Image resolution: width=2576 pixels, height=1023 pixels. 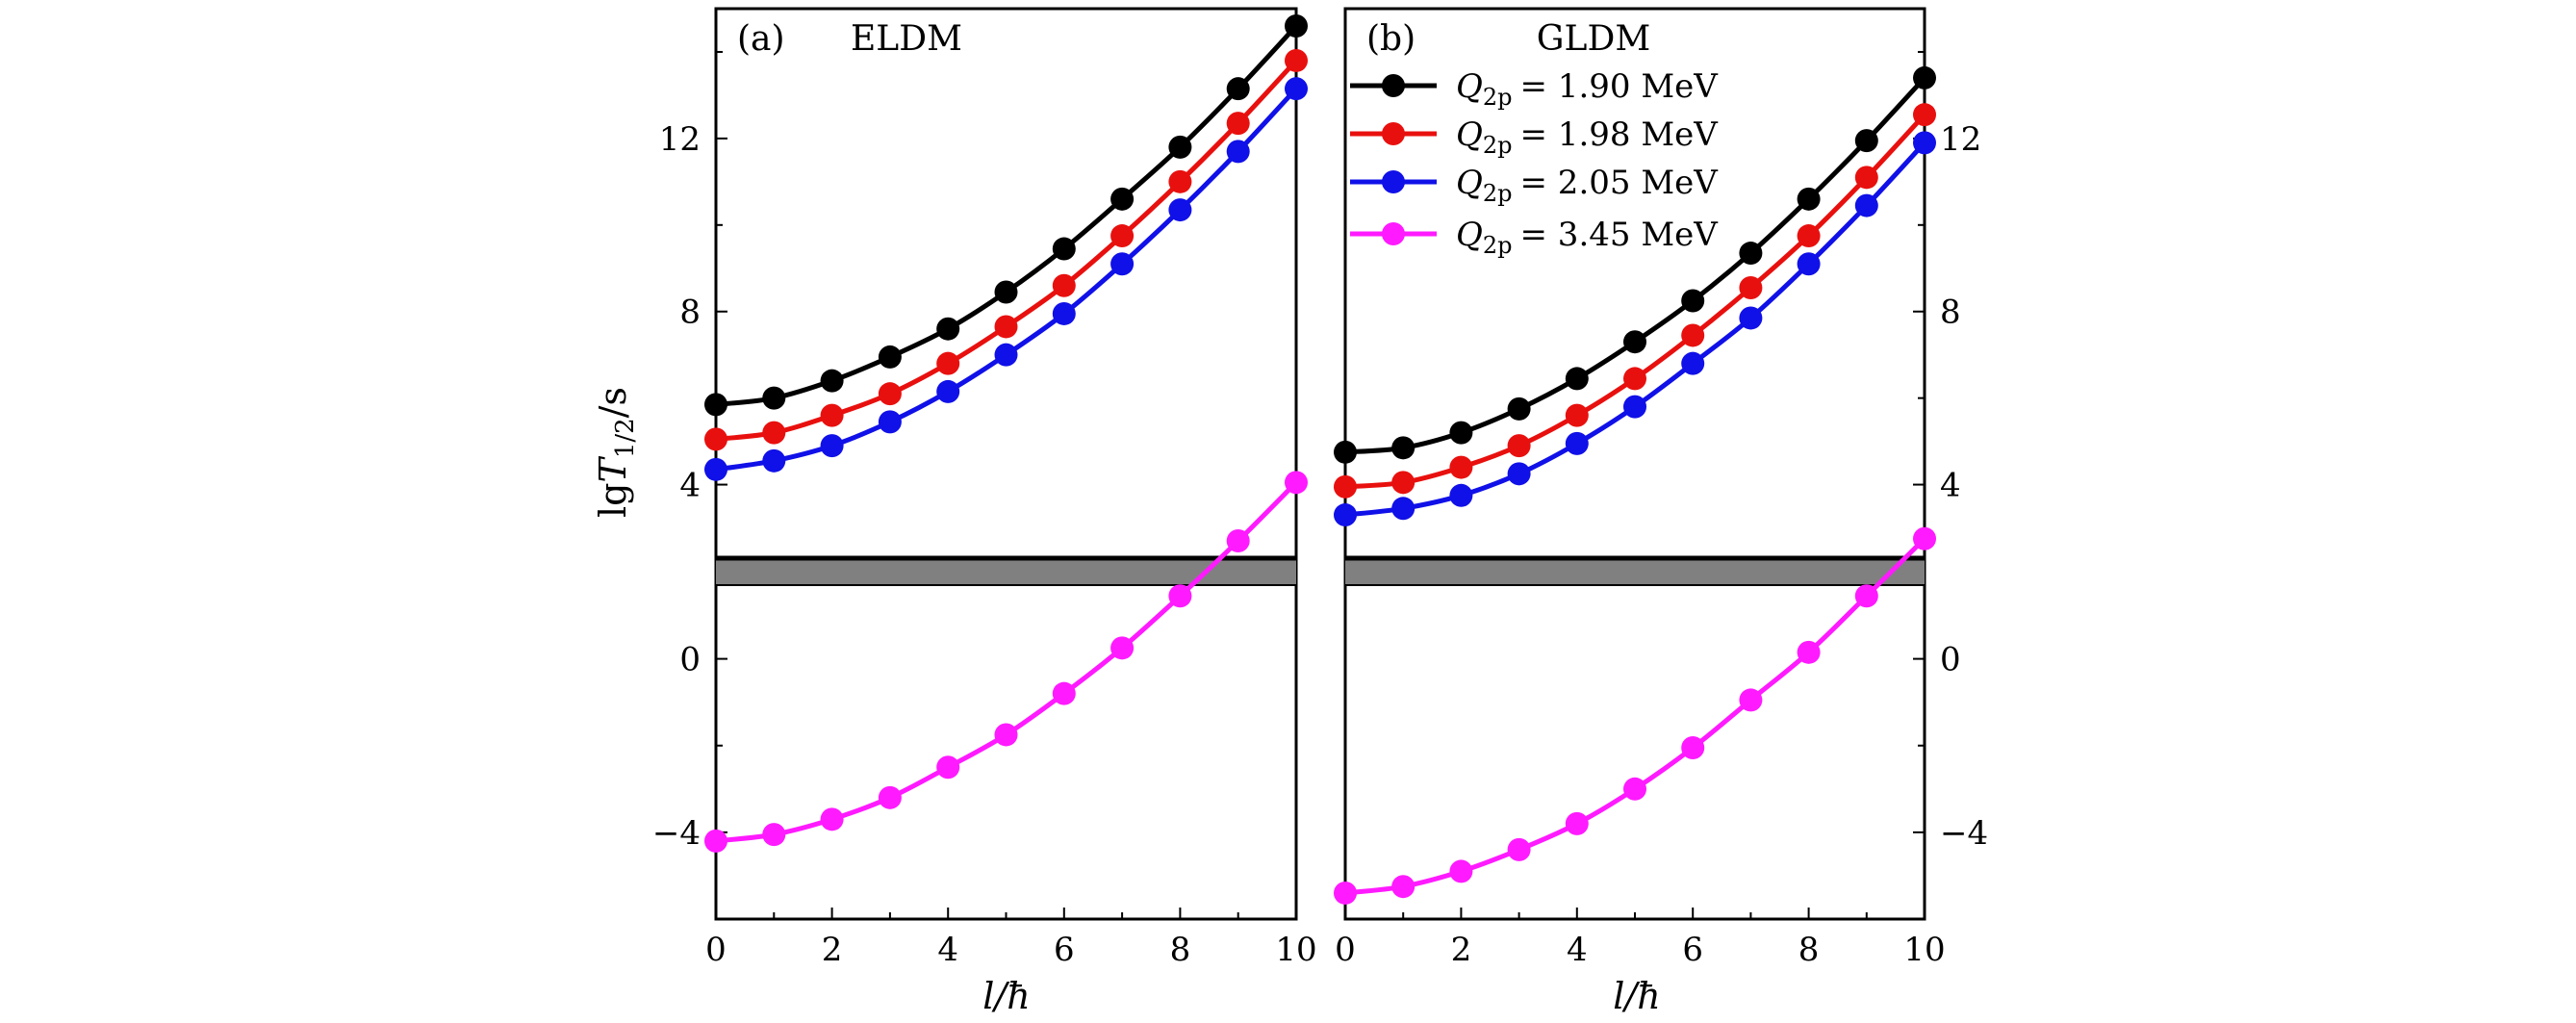 I want to click on legend-entry: Q2p = 1.90 MeV, so click(x=1534, y=89).